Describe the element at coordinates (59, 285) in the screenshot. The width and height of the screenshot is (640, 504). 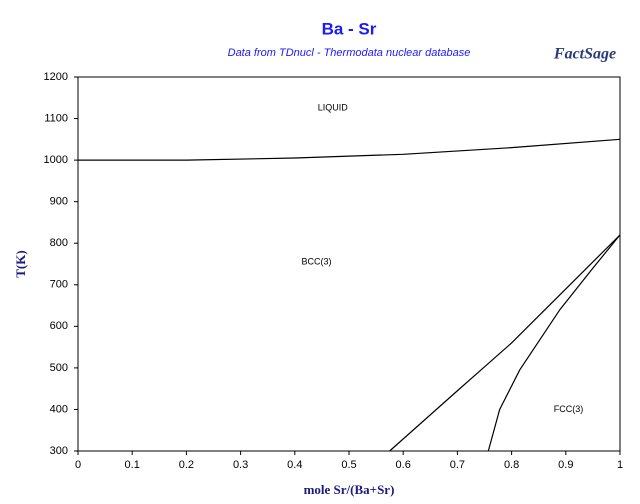
I see `y-tick-label: 700` at that location.